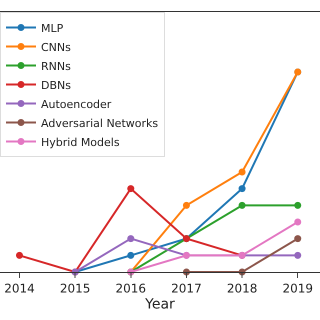 This screenshot has height=320, width=320. Describe the element at coordinates (75, 288) in the screenshot. I see `x-tick-label: 2015` at that location.